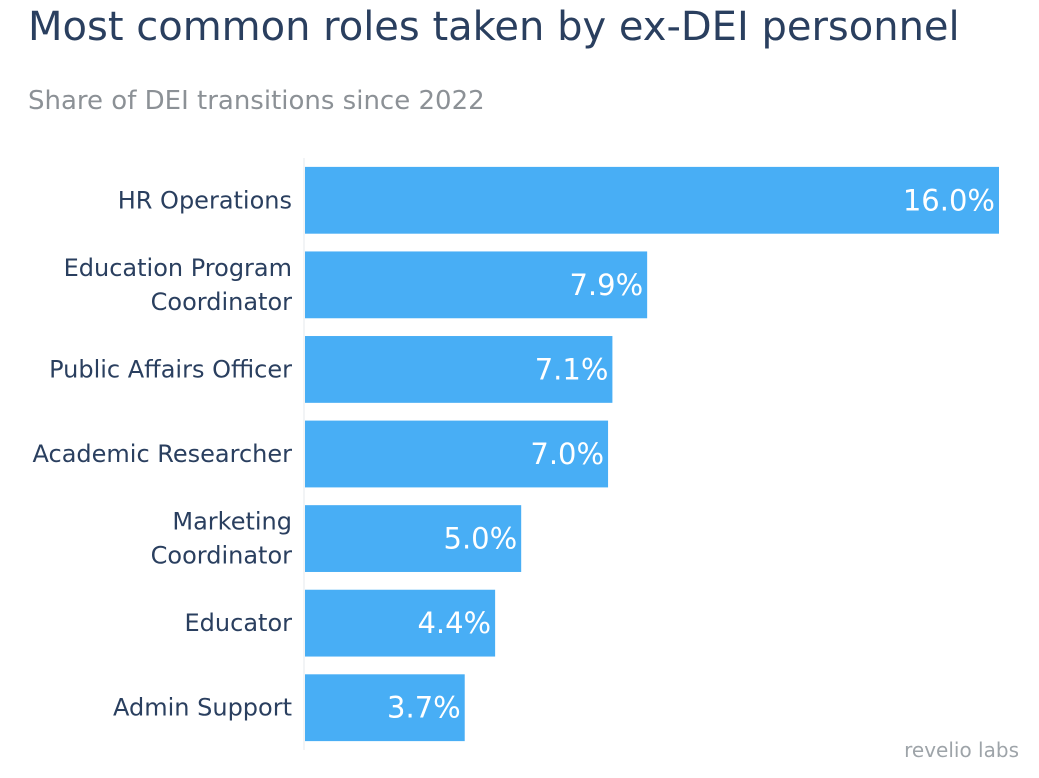 This screenshot has height=778, width=1039. Describe the element at coordinates (572, 369) in the screenshot. I see `bar-value-label: 7.1%` at that location.